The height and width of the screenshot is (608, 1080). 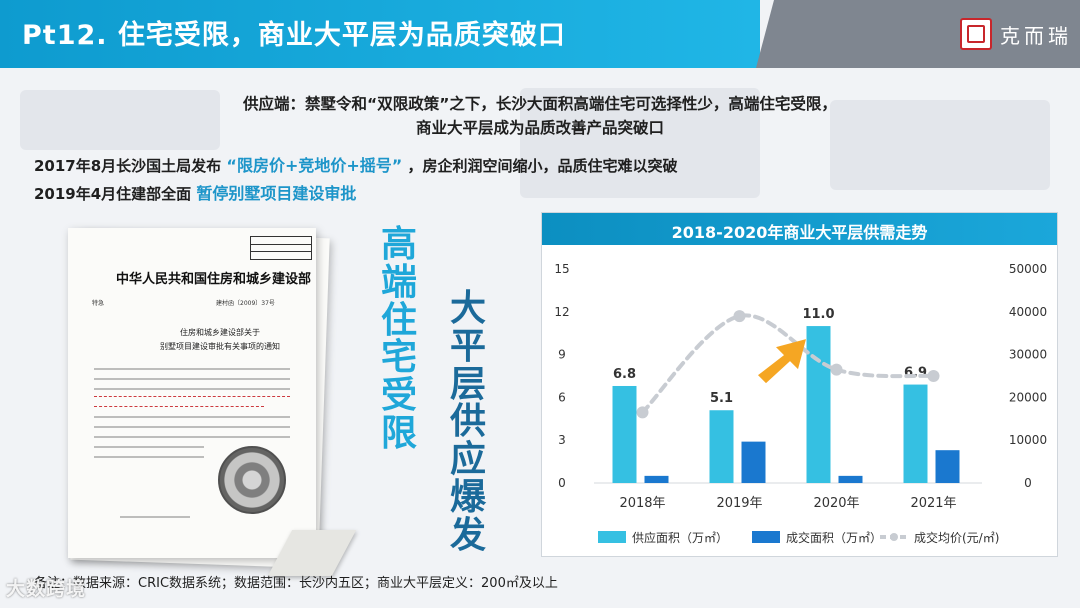 I want to click on supply-data-label: 5.1, so click(x=721, y=398).